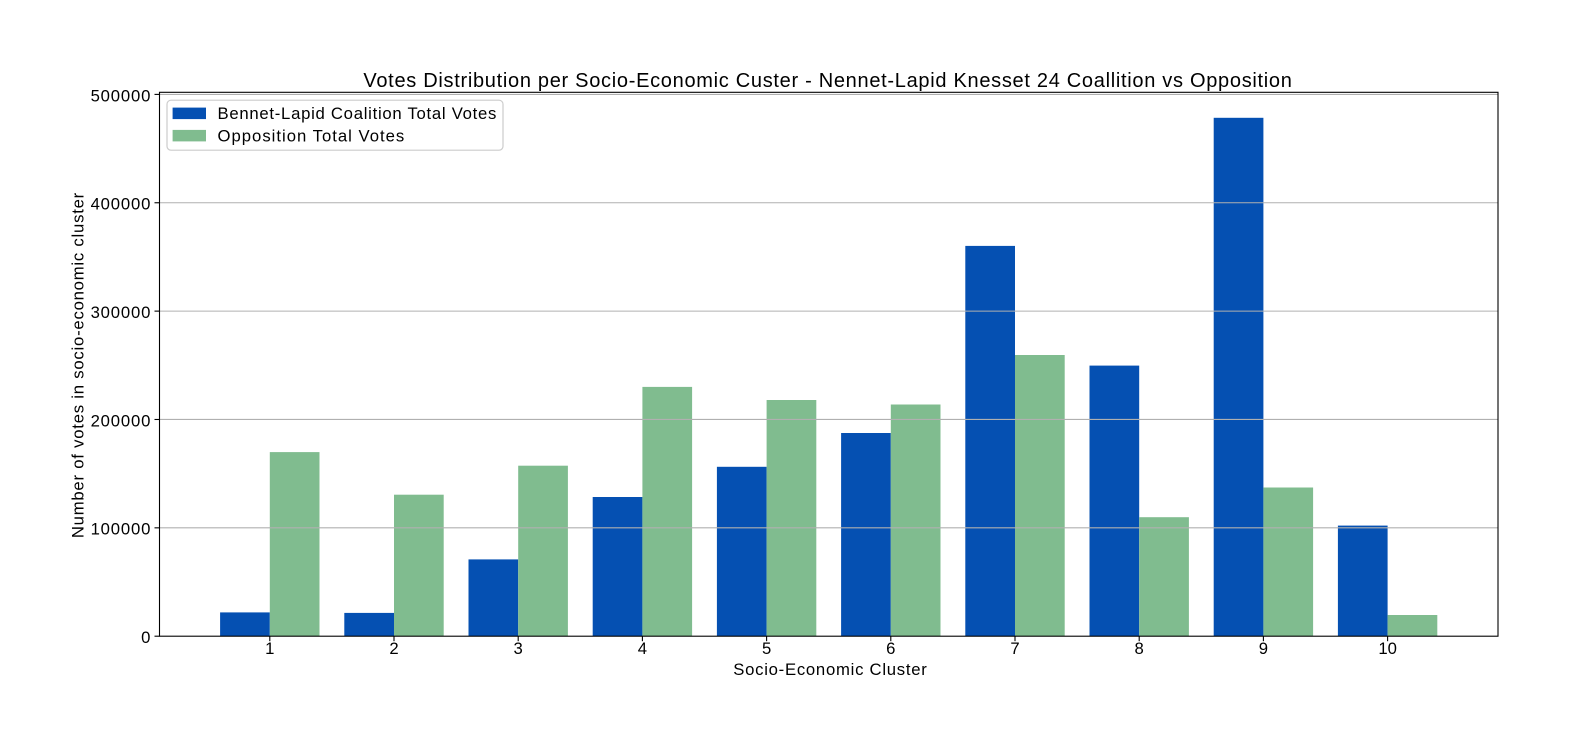 The image size is (1570, 754). I want to click on svg-text: 200000, so click(121, 420).